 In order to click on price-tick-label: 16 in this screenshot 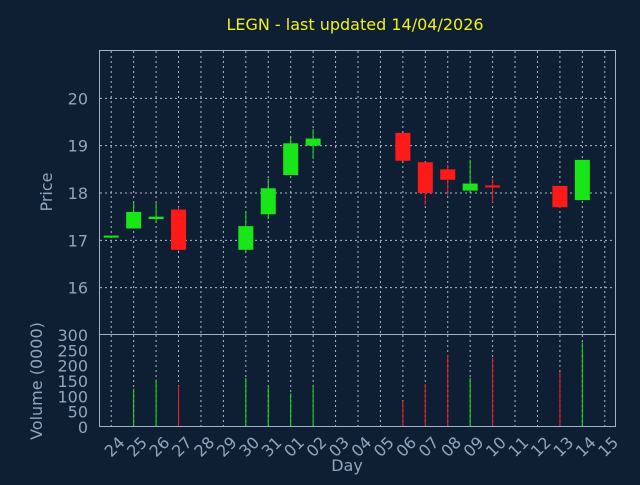, I will do `click(78, 288)`.